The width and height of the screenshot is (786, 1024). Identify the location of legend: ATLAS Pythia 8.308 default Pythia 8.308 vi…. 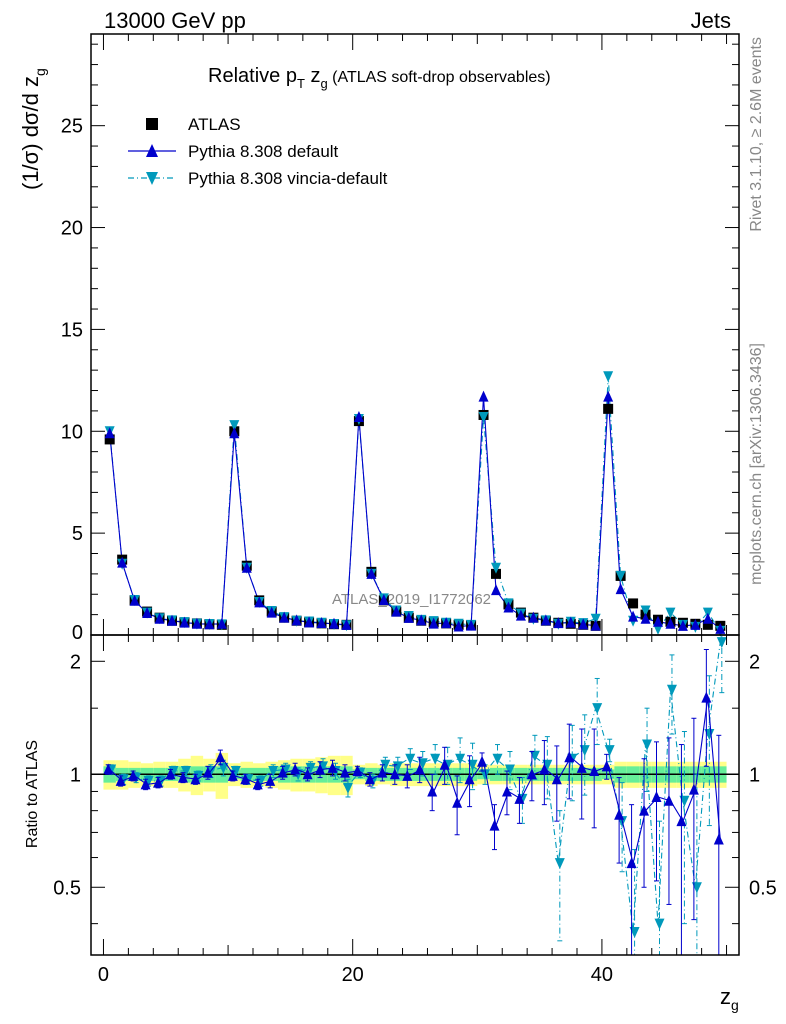
(258, 151).